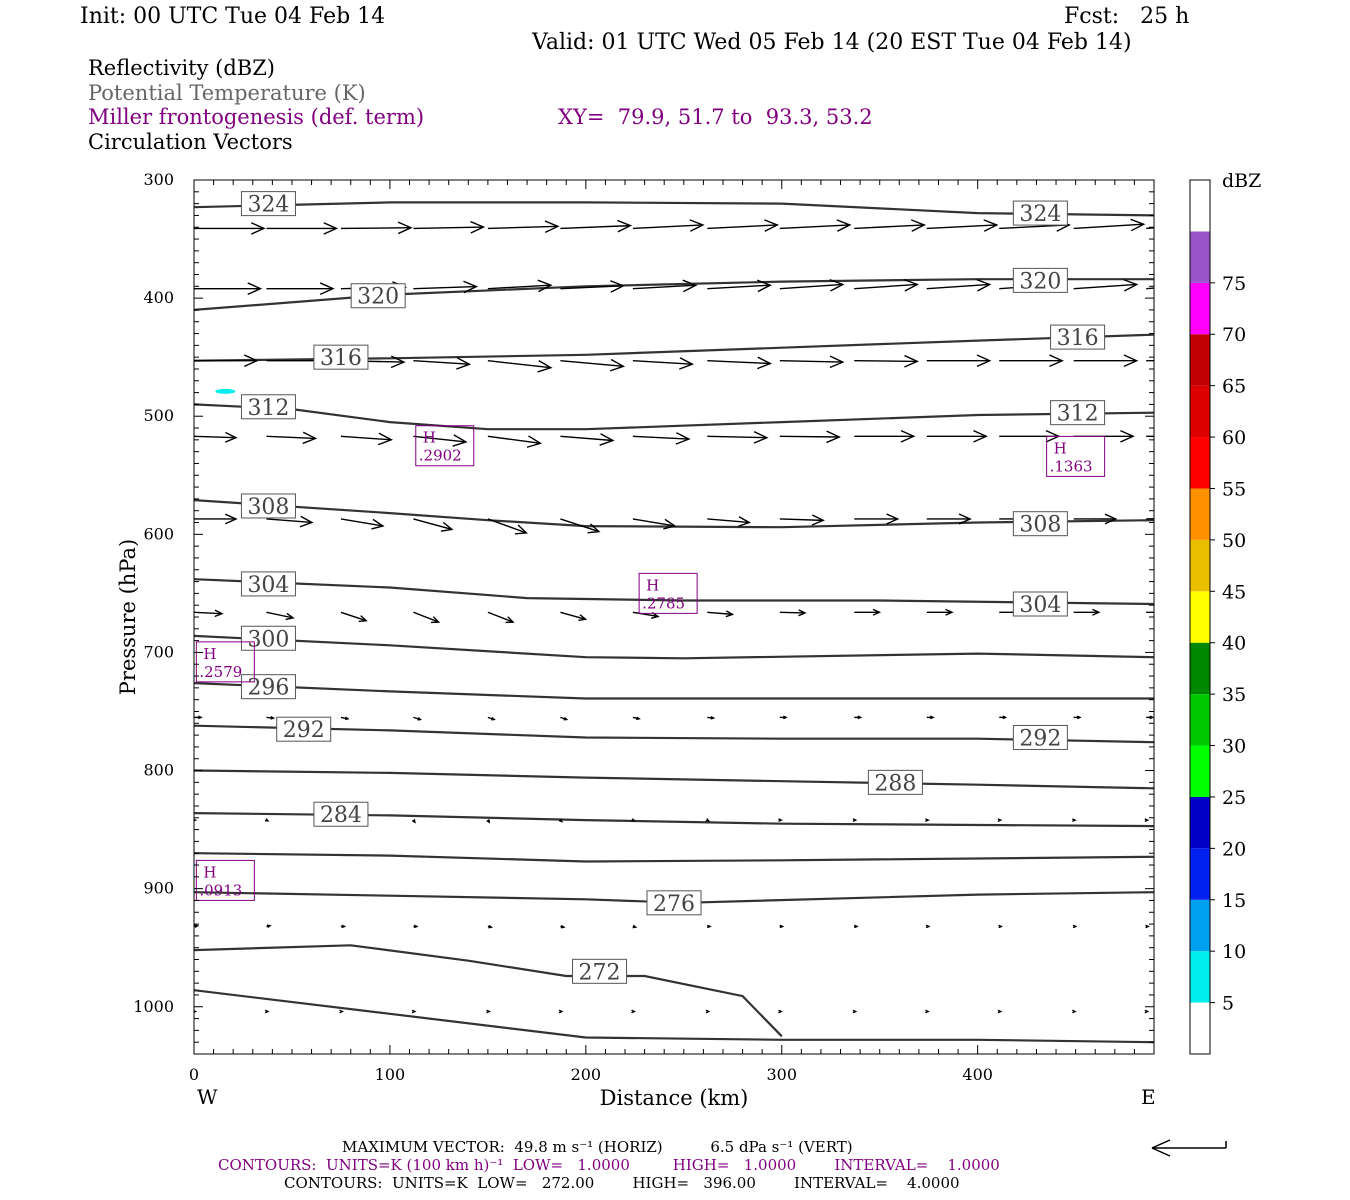 The width and height of the screenshot is (1350, 1200). I want to click on frontogenesis-max-value: .2579, so click(220, 672).